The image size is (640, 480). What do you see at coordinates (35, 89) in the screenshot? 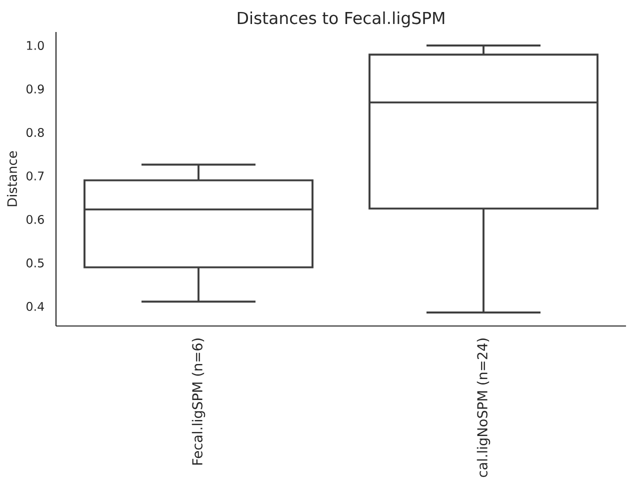
I see `y-tick-label: 0.9` at bounding box center [35, 89].